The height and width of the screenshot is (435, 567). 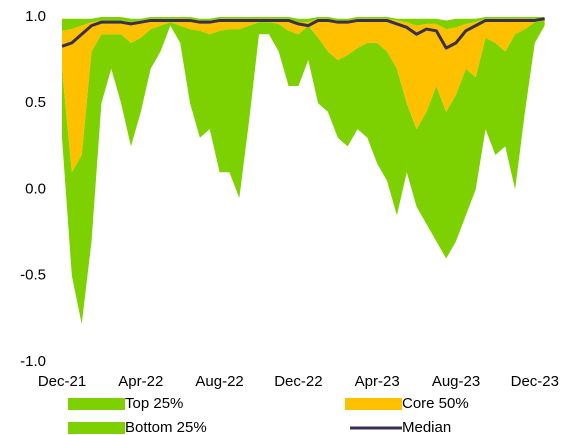 I want to click on x-tick-label: Dec-23, so click(x=535, y=381).